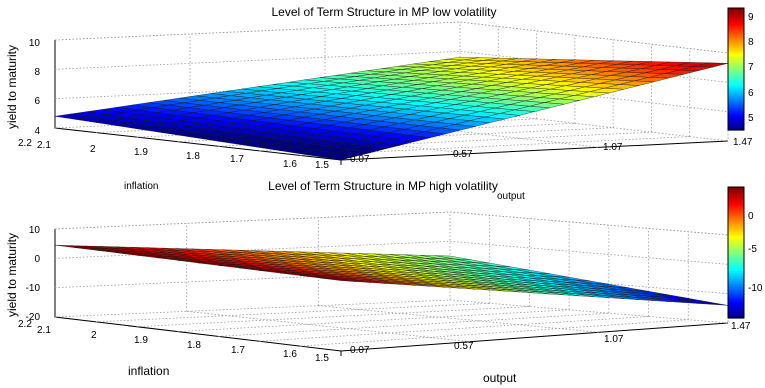  I want to click on y-tick-label: 1.9, so click(141, 152).